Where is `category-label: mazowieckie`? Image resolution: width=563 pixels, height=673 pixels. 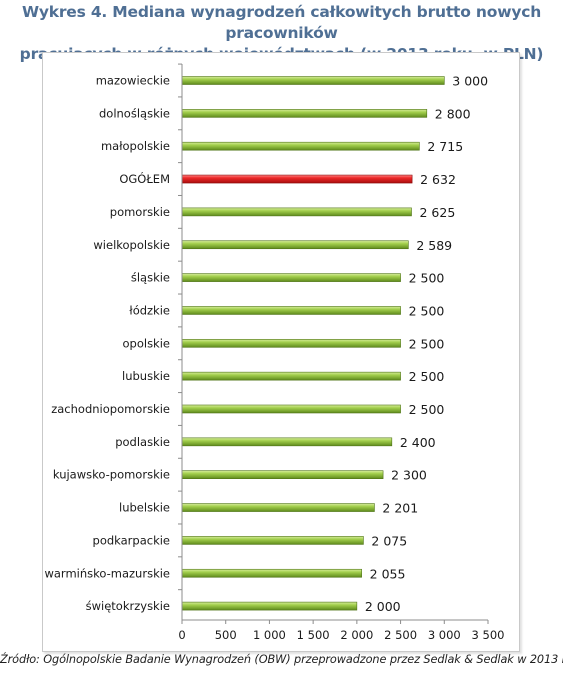
category-label: mazowieckie is located at coordinates (133, 81).